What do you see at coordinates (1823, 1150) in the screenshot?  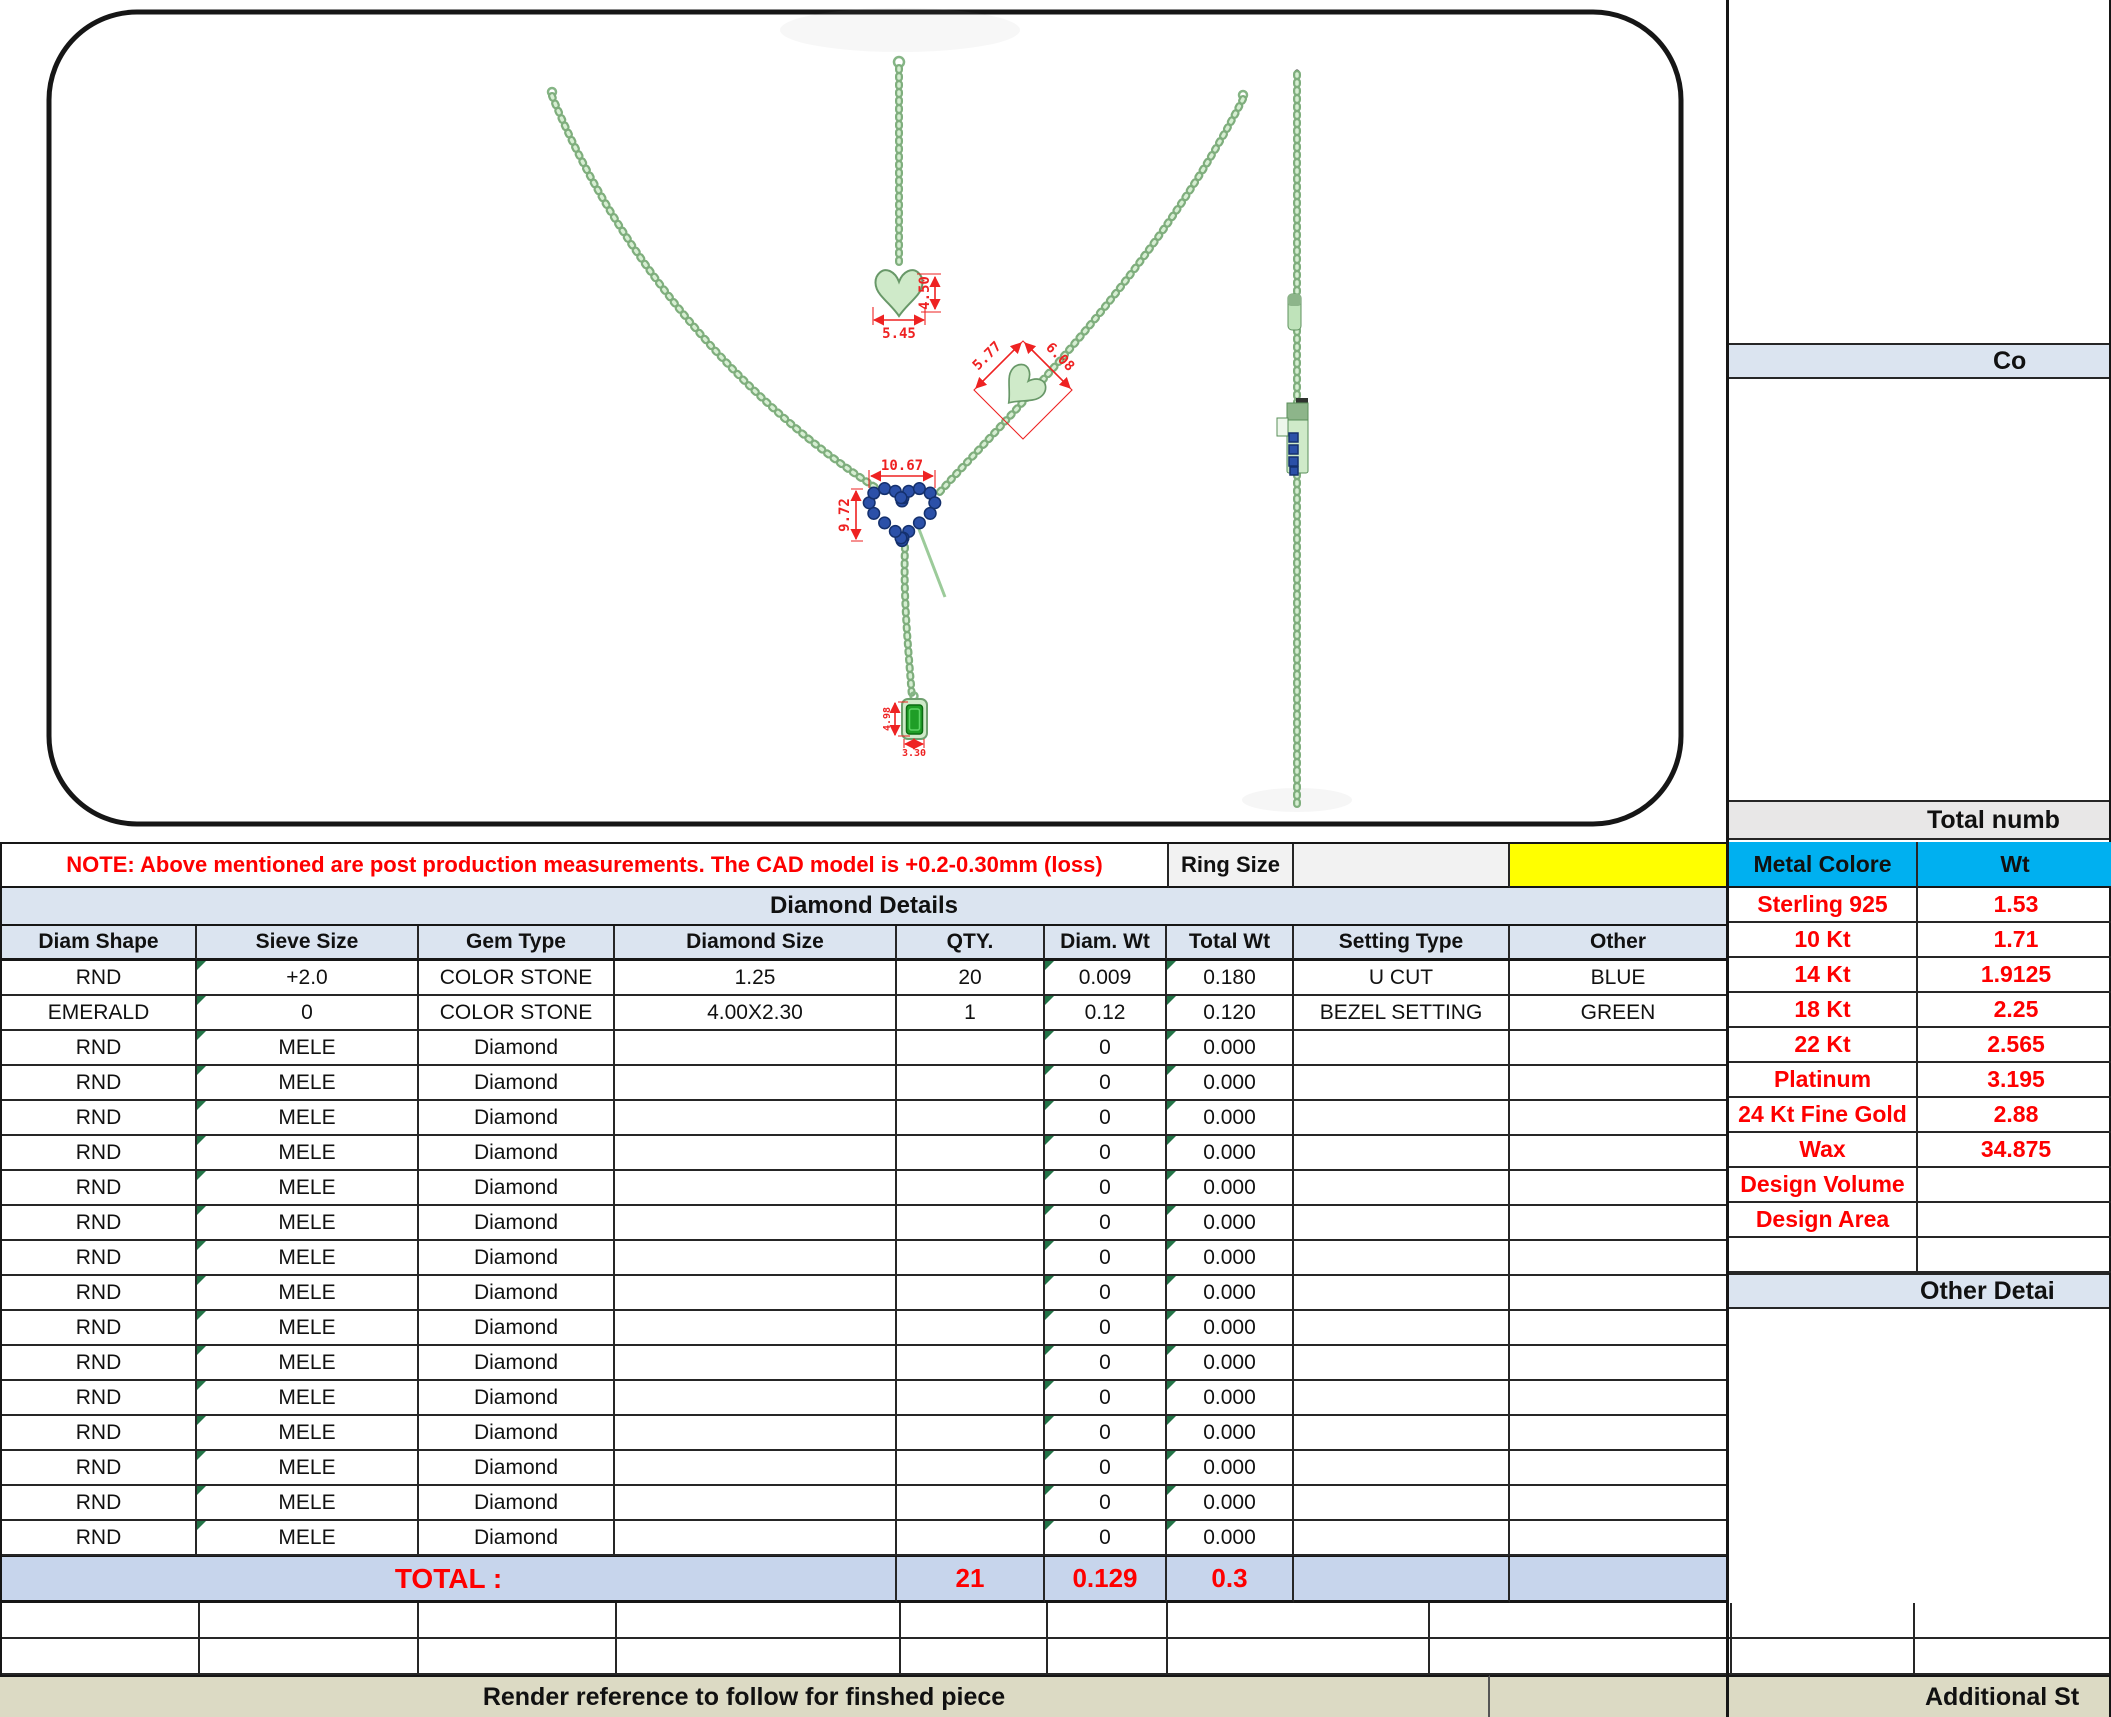 I see `metal-name-cell: Wax` at bounding box center [1823, 1150].